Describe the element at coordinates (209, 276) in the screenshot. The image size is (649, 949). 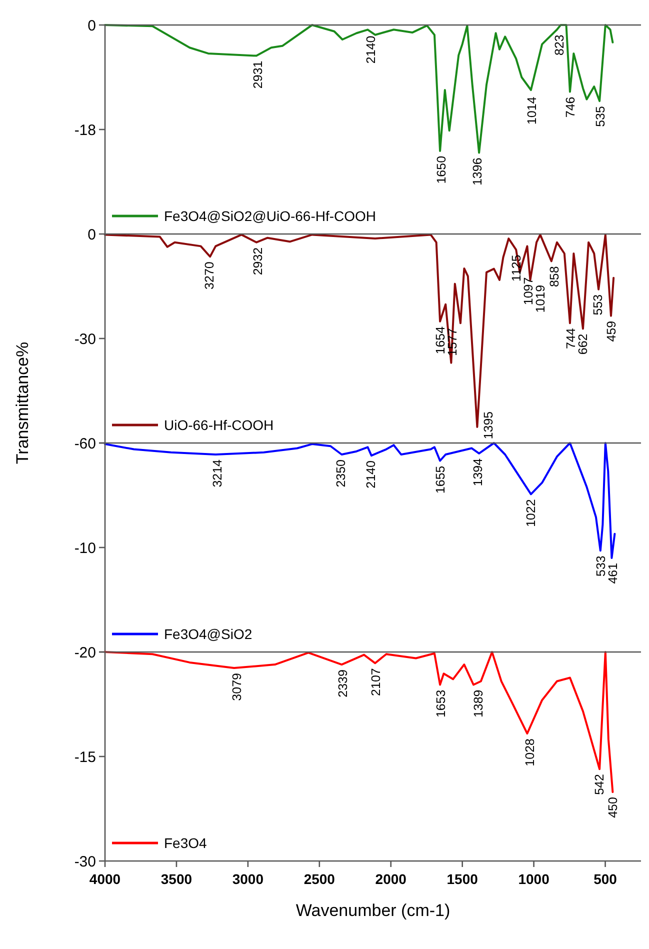
I see `annotation: 3270` at that location.